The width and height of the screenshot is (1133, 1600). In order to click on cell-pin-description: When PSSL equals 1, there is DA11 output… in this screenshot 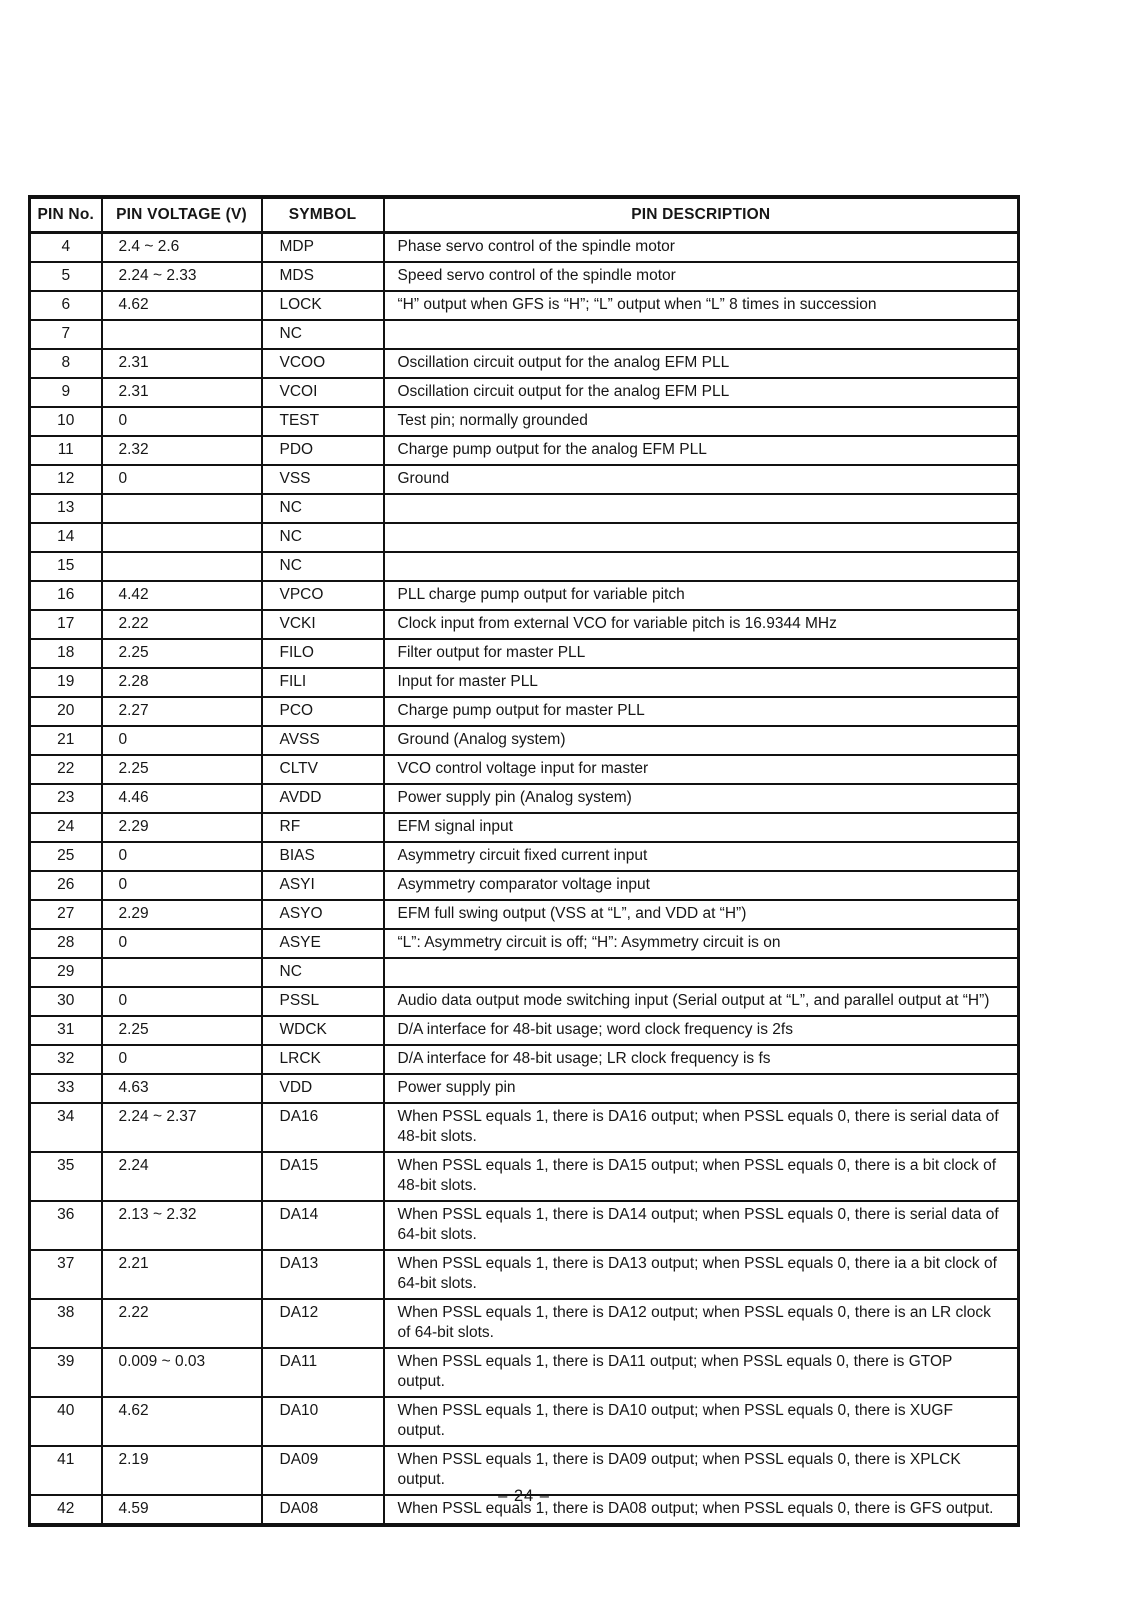, I will do `click(701, 1372)`.